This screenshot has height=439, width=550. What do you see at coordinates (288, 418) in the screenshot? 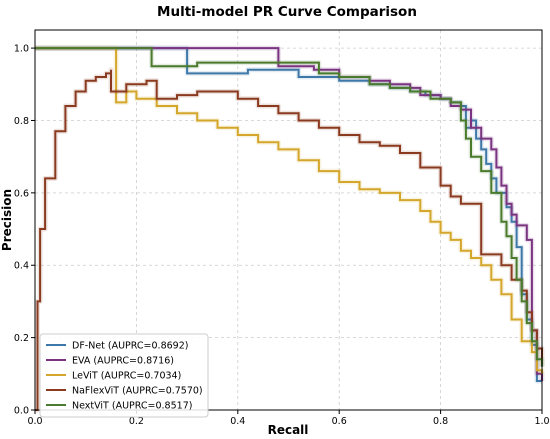
I see `x-ticks: 0.0 0.2 0.4 0.6 0.8 1.0` at bounding box center [288, 418].